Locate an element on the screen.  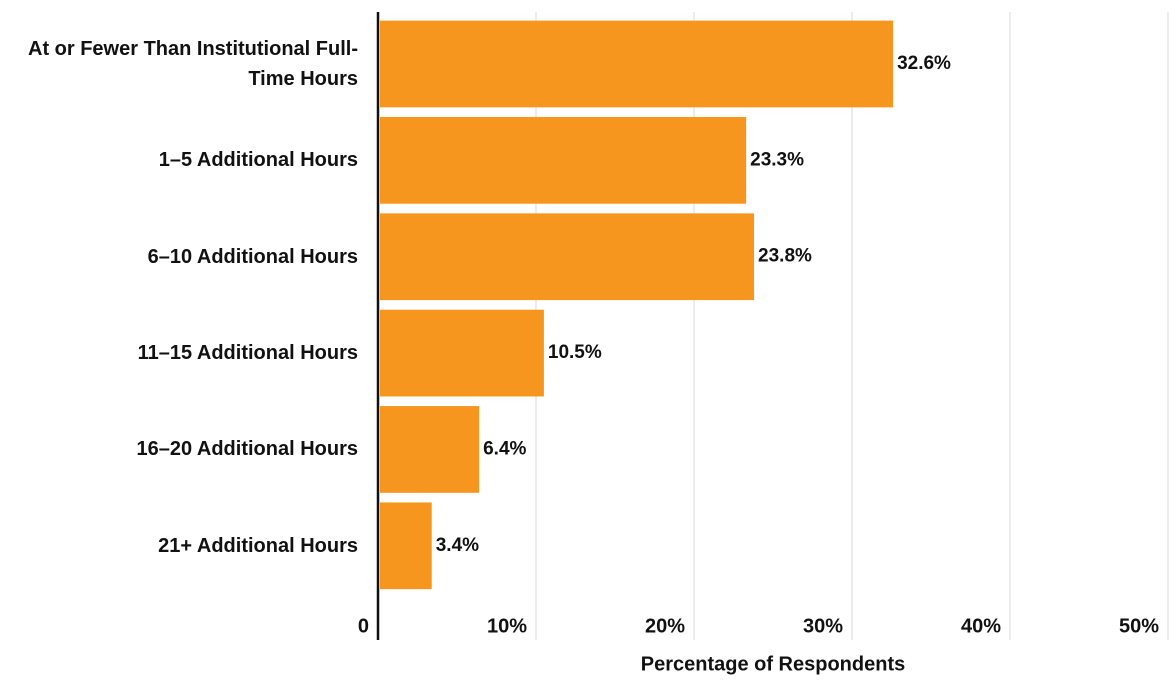
x-axis-label: Percentage of Respondents is located at coordinates (773, 664).